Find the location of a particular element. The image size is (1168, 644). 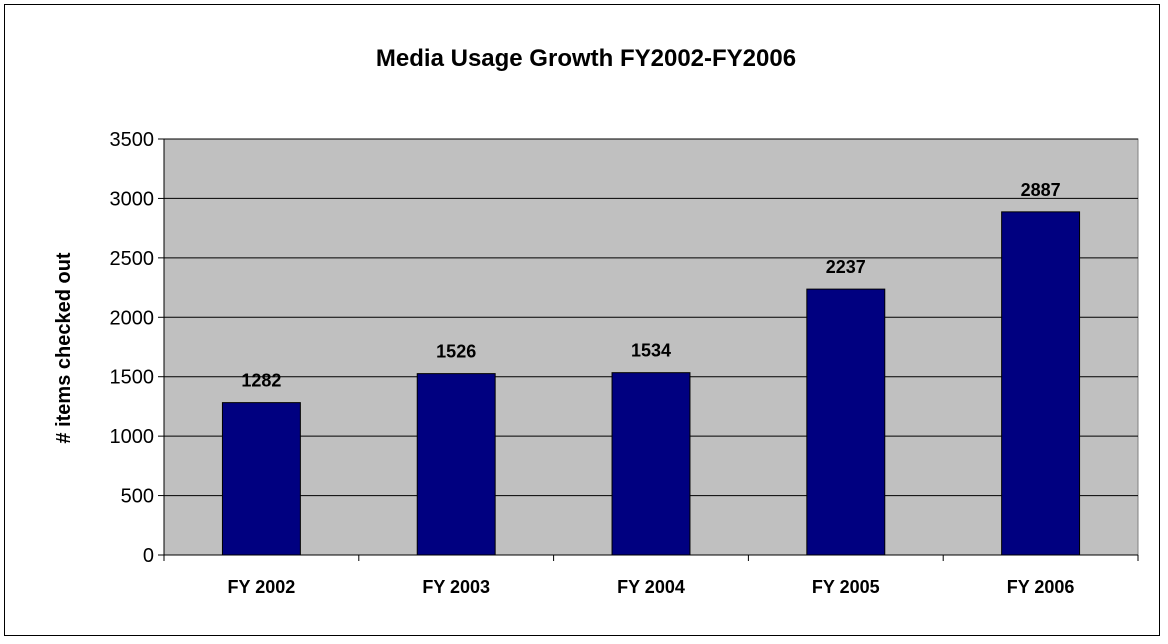

x-tick-label: FY 2003 is located at coordinates (456, 587).